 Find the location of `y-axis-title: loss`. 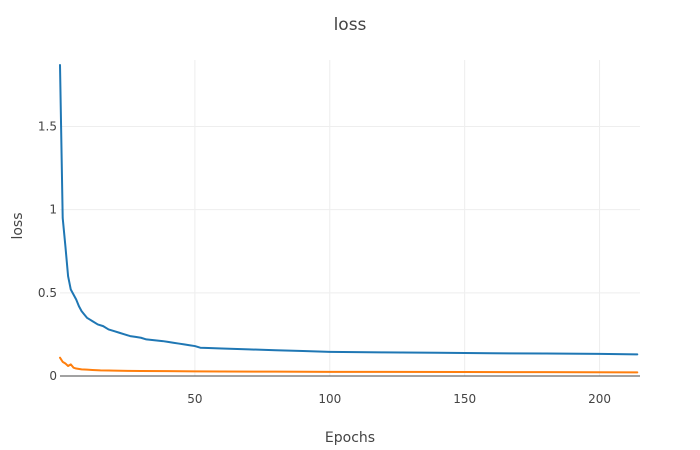

y-axis-title: loss is located at coordinates (18, 225).